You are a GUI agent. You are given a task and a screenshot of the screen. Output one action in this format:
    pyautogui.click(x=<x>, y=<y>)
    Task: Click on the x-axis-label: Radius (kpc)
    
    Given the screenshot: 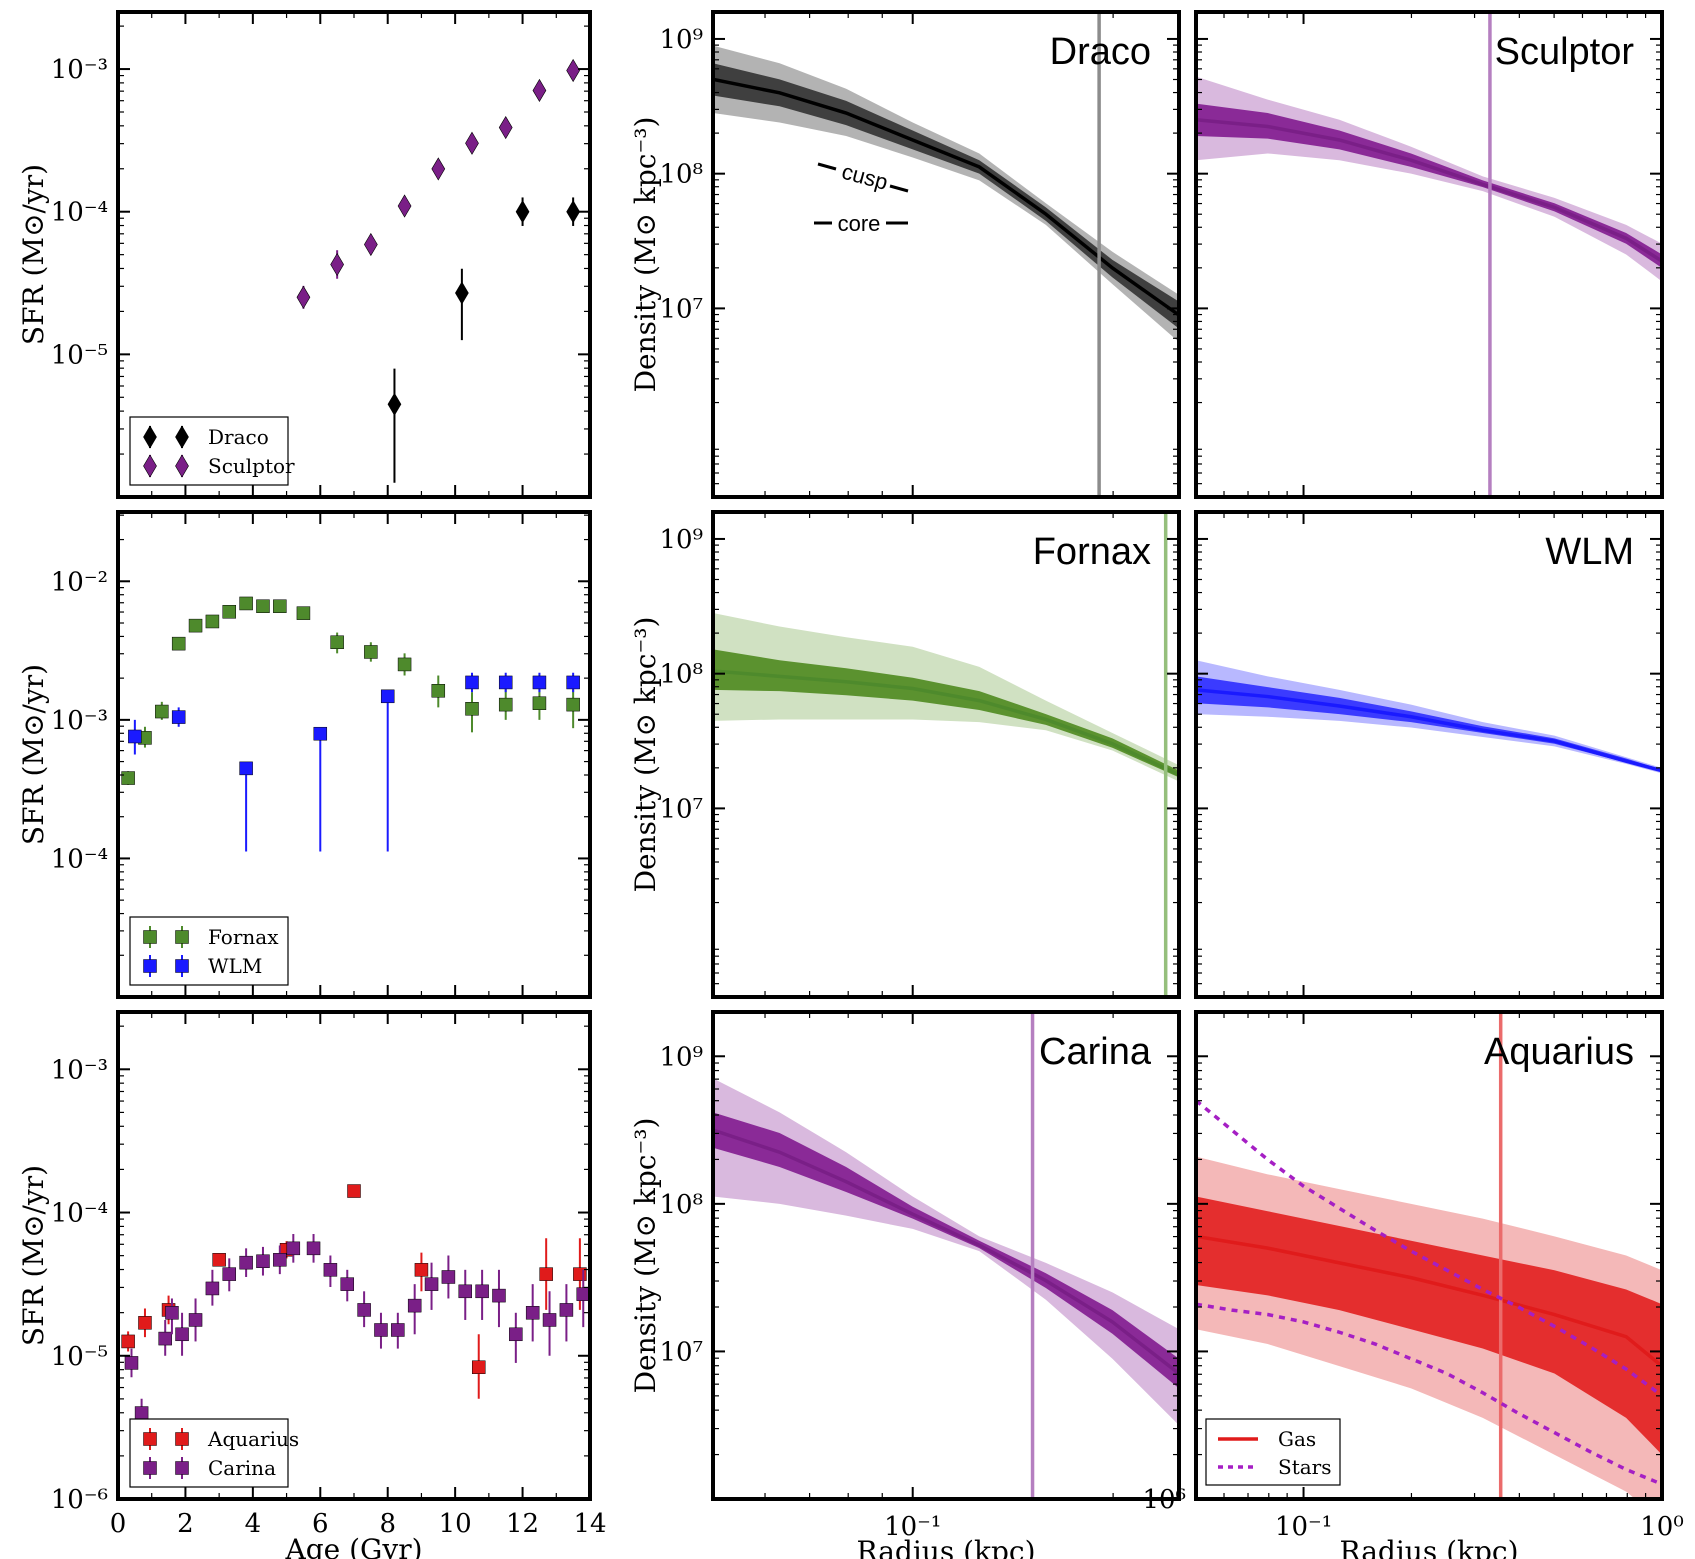 What is the action you would take?
    pyautogui.click(x=945, y=1547)
    